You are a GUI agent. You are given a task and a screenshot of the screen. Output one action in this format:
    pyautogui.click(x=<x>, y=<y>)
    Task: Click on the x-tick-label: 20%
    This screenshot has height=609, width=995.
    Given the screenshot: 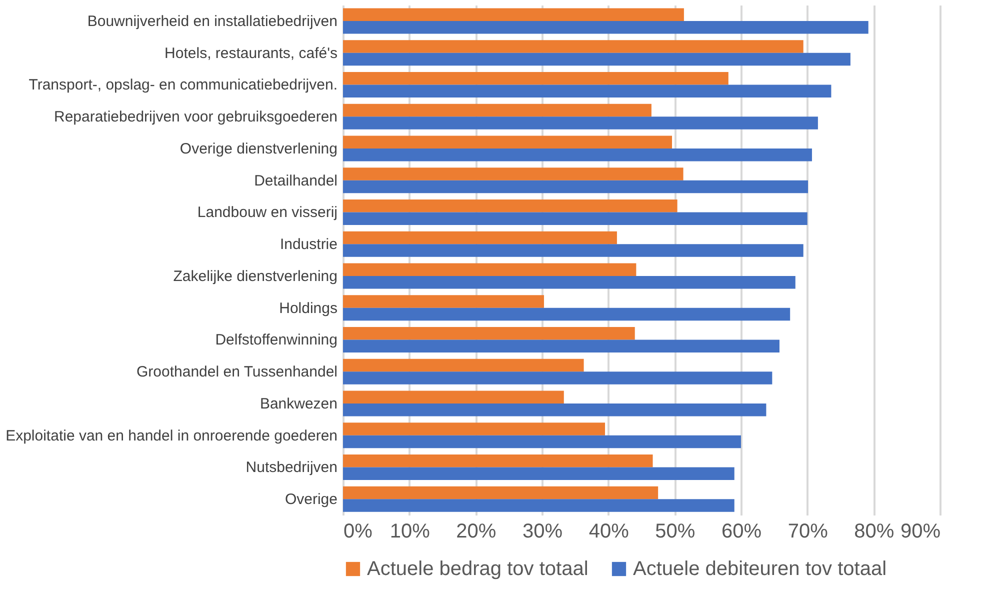 What is the action you would take?
    pyautogui.click(x=476, y=531)
    